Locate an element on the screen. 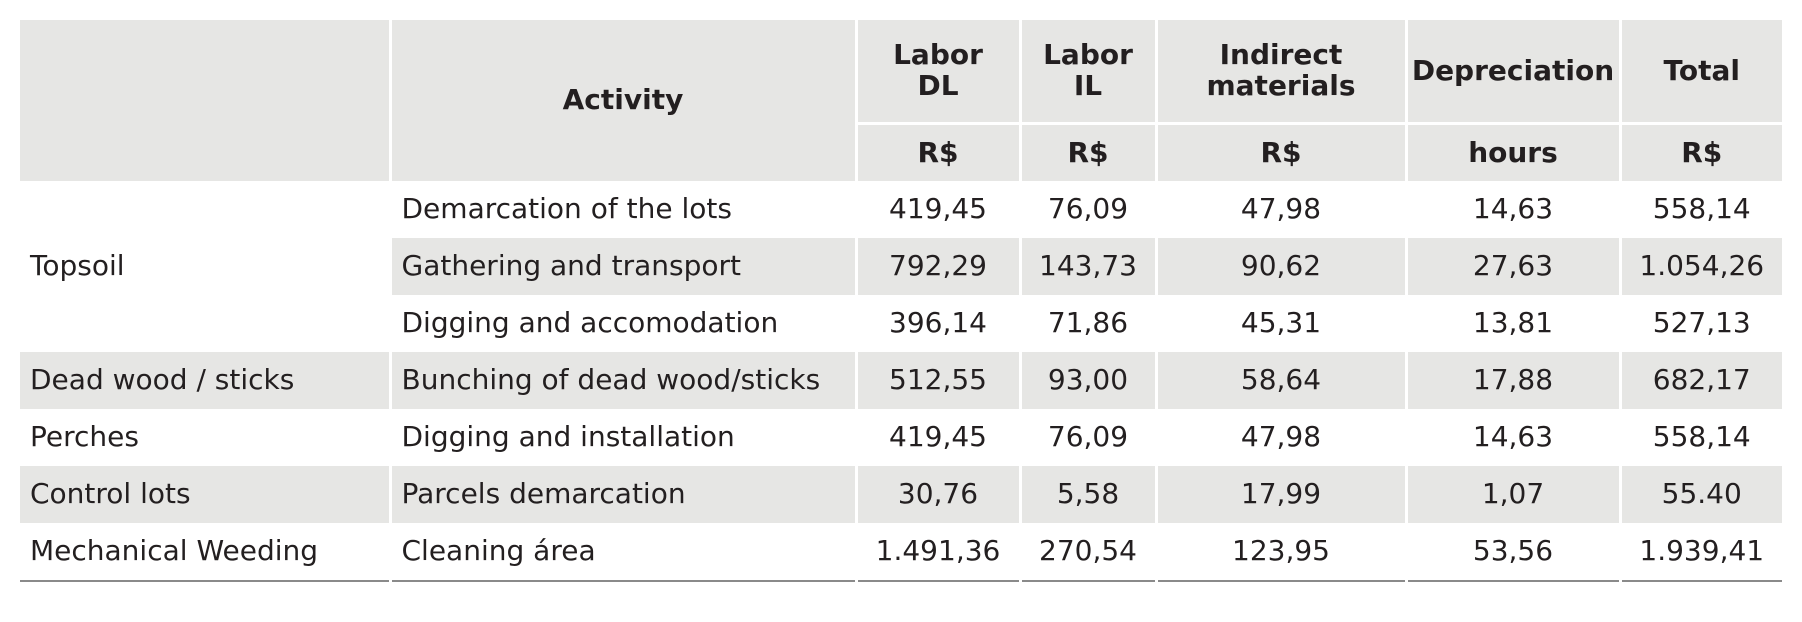 Image resolution: width=1802 pixels, height=622 pixels. unit-depreciation: hours is located at coordinates (1512, 152).